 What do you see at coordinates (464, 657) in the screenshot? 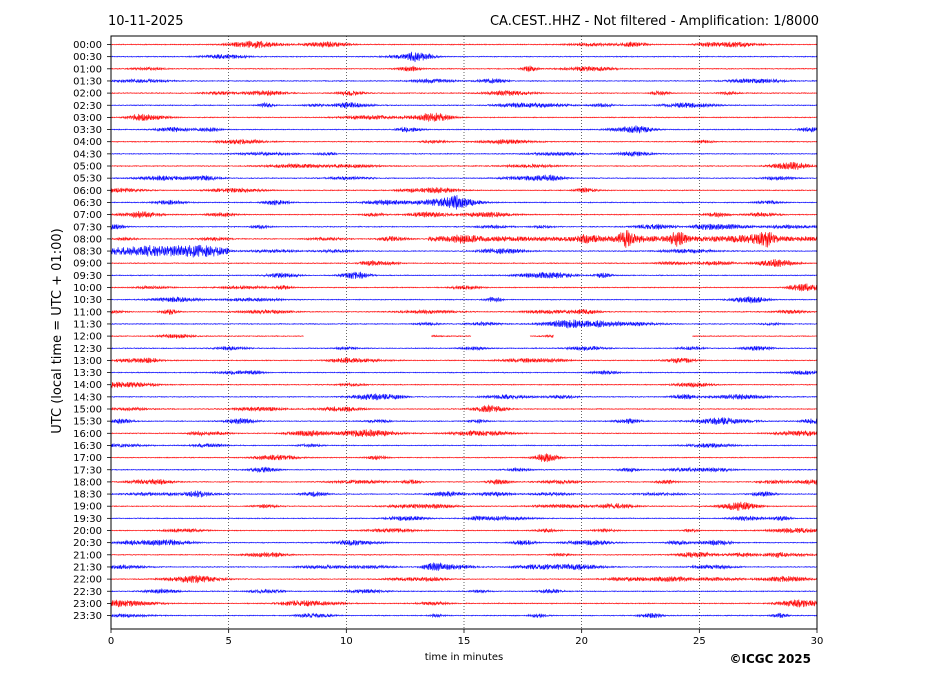
I see `x-axis-label: time in minutes` at bounding box center [464, 657].